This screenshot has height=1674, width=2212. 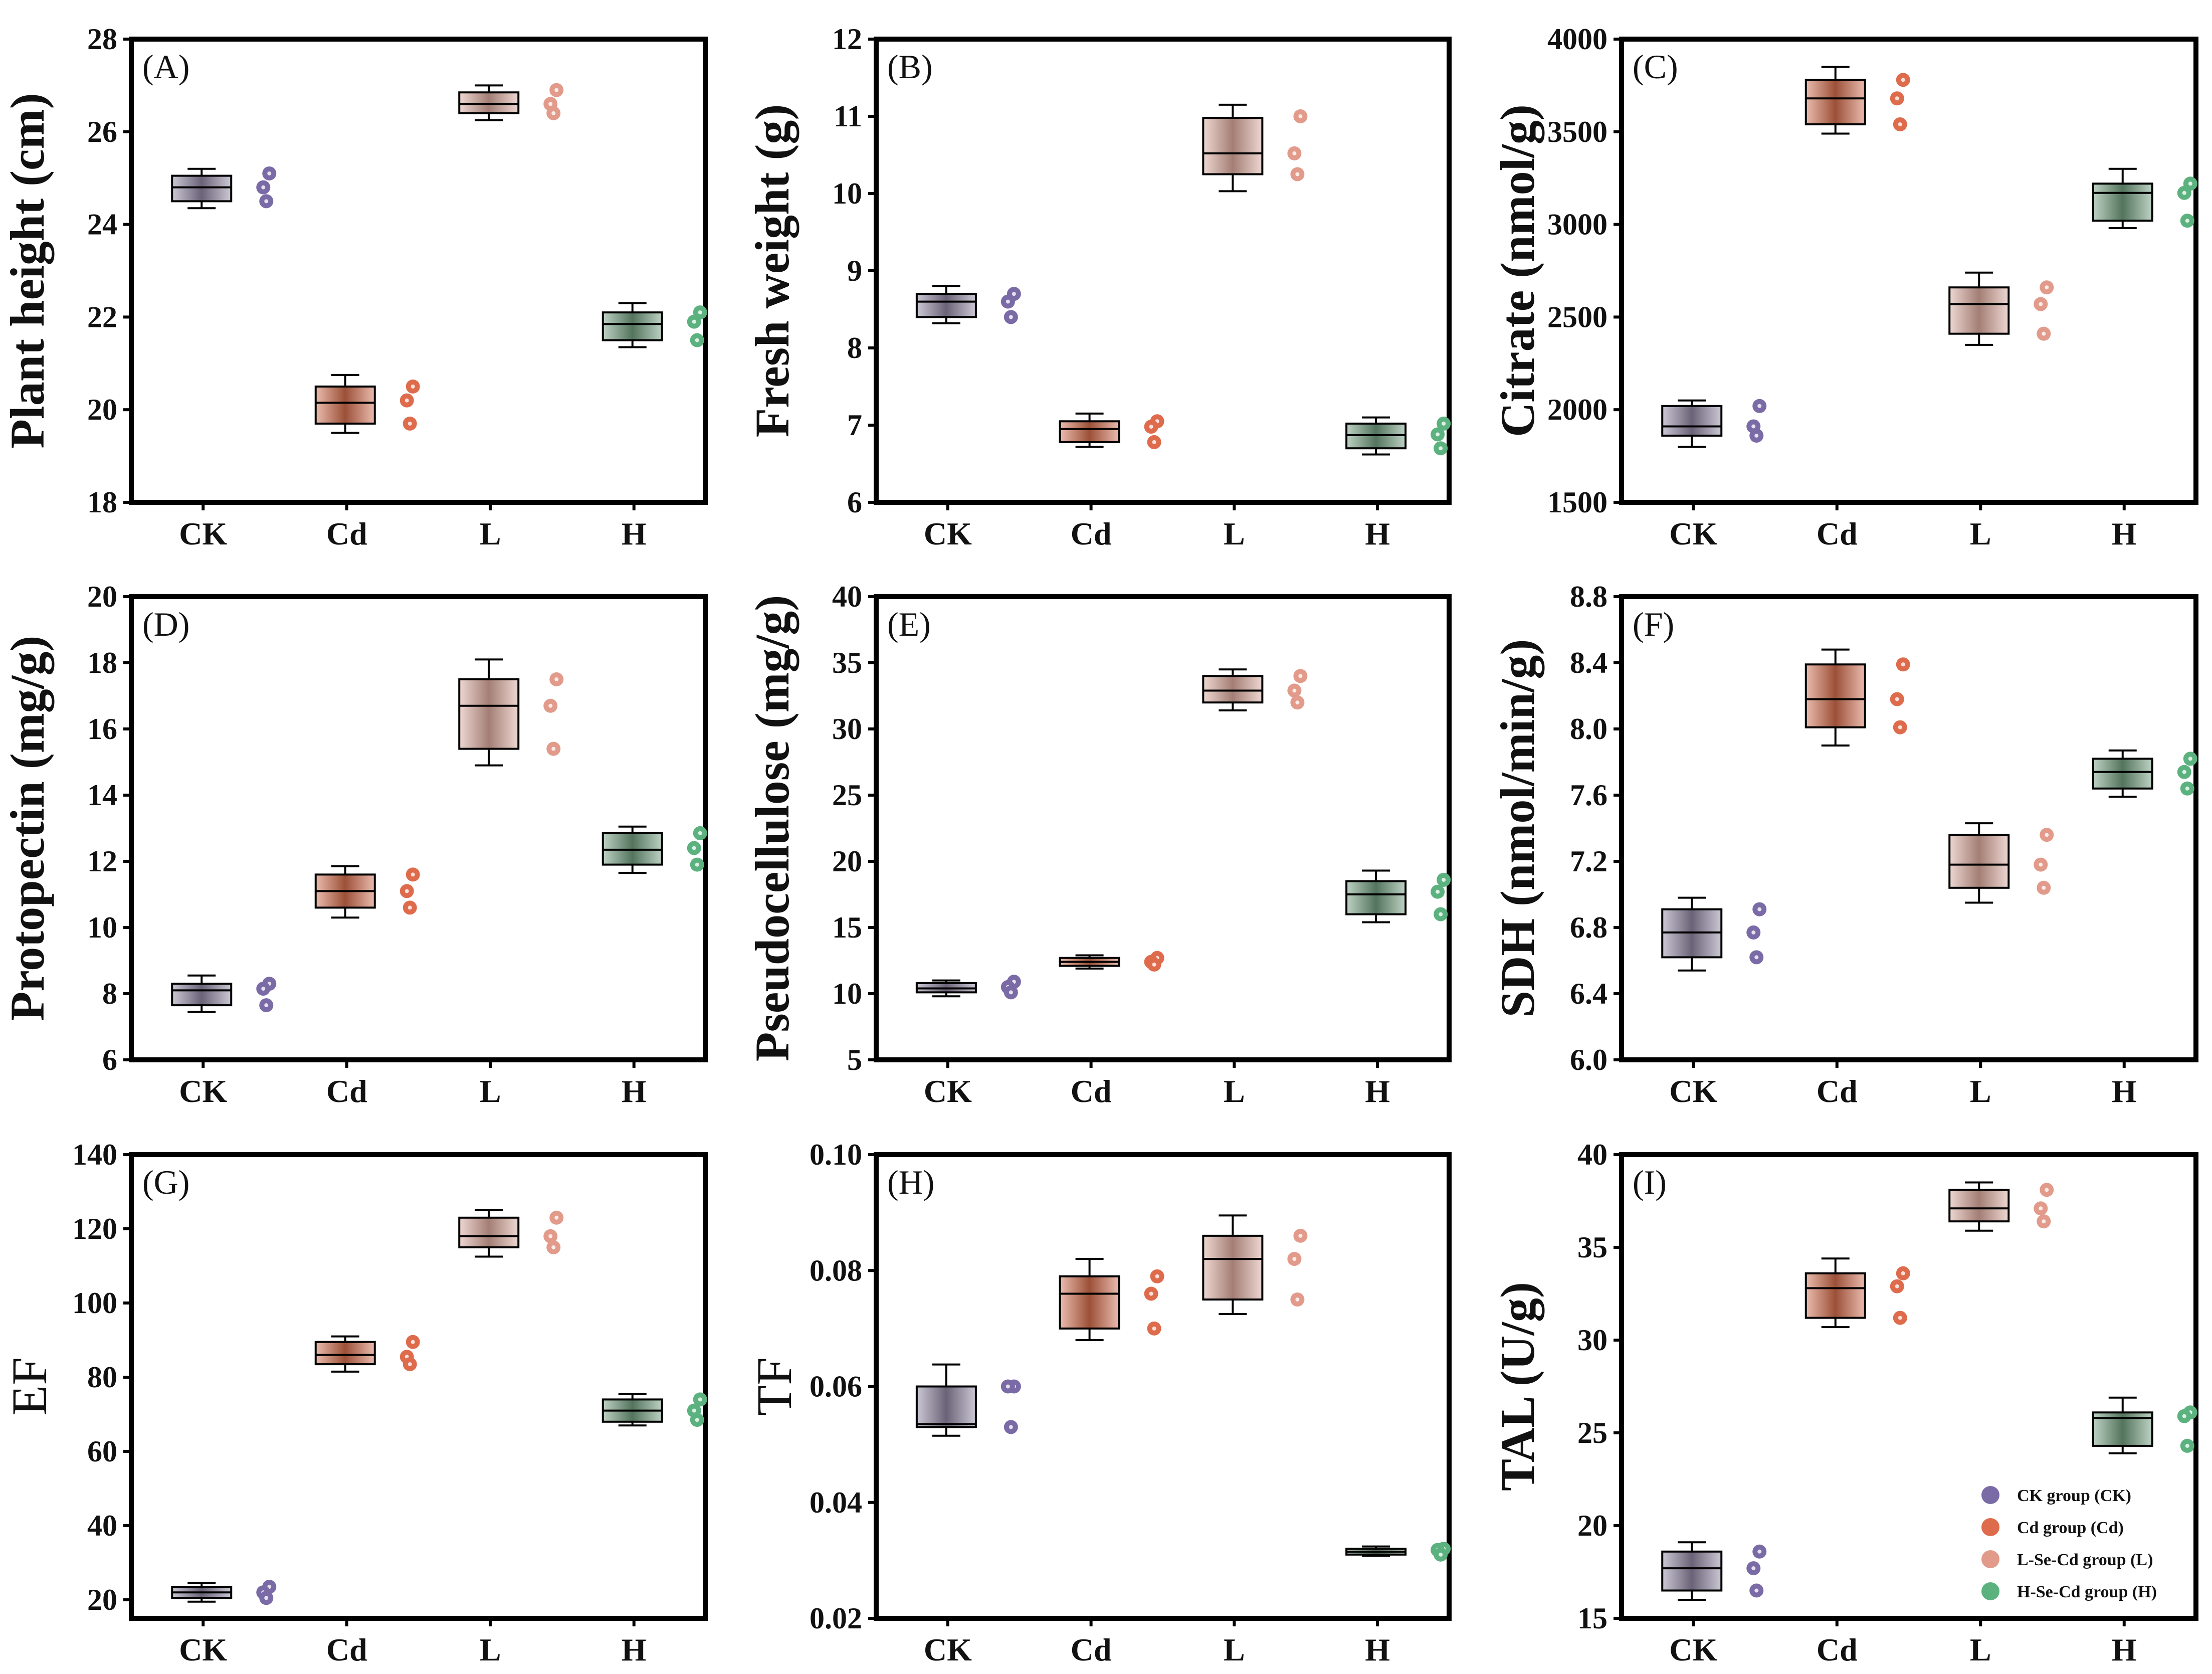 What do you see at coordinates (94, 1154) in the screenshot?
I see `y-tick-label: 140` at bounding box center [94, 1154].